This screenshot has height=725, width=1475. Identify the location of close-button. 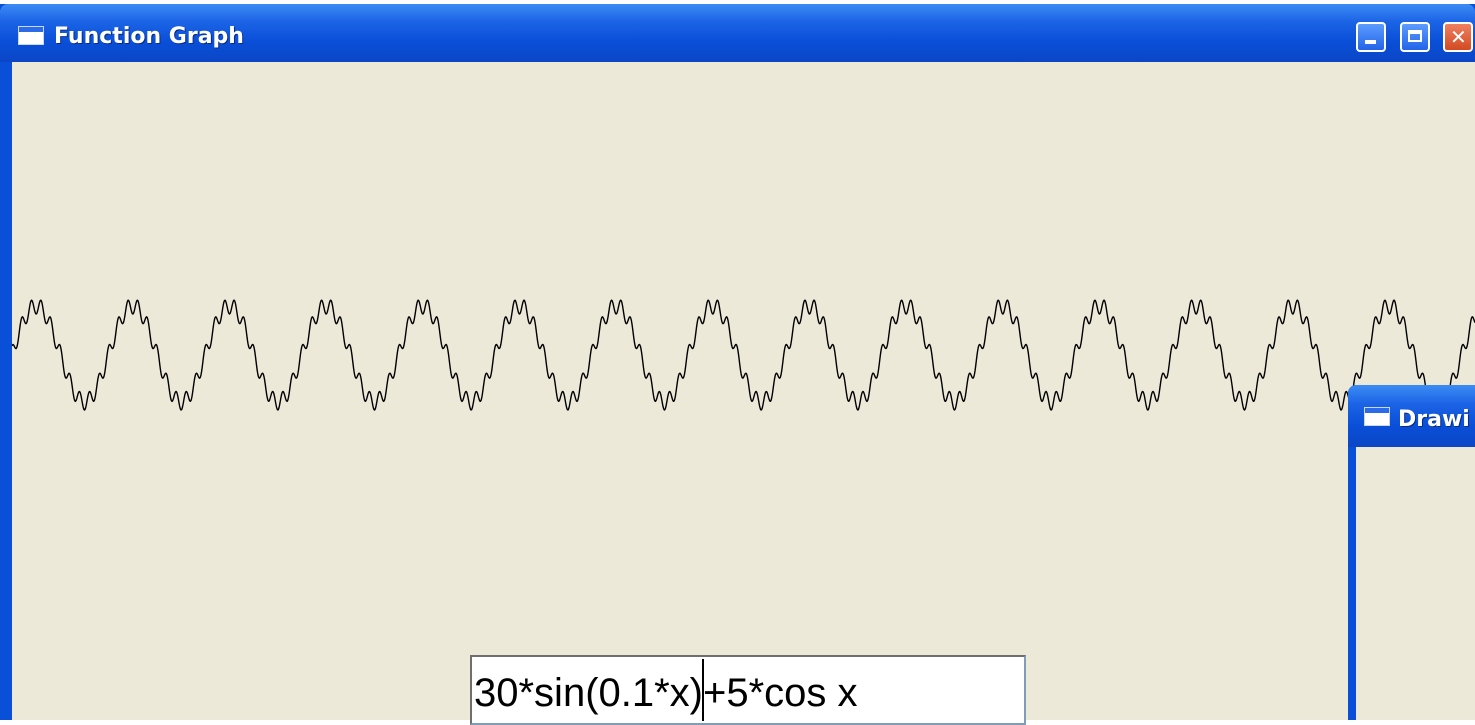
(1458, 37).